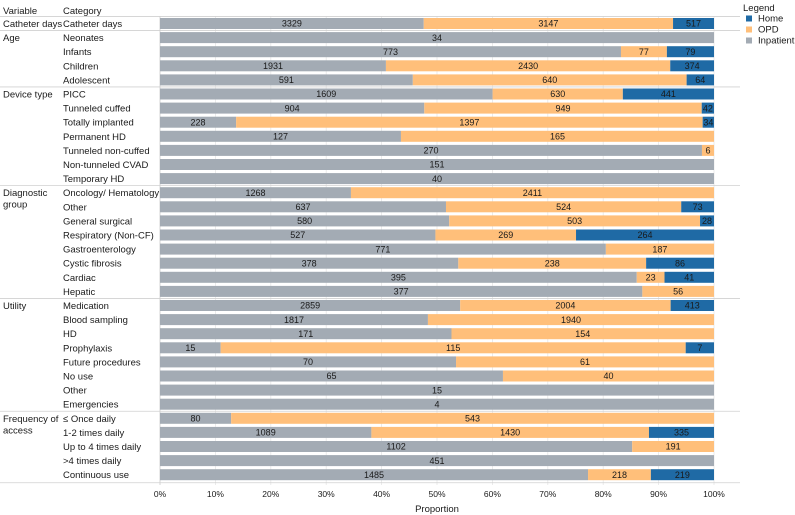 This screenshot has height=515, width=795. What do you see at coordinates (390, 52) in the screenshot?
I see `data-label: 773` at bounding box center [390, 52].